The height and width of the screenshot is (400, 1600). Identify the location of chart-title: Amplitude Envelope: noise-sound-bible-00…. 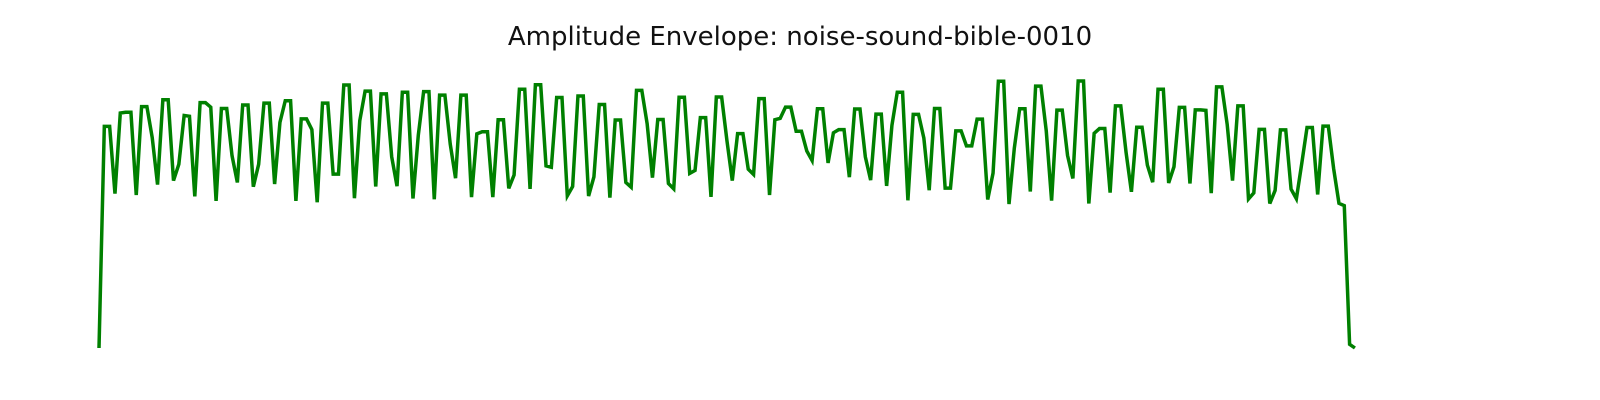
(800, 37).